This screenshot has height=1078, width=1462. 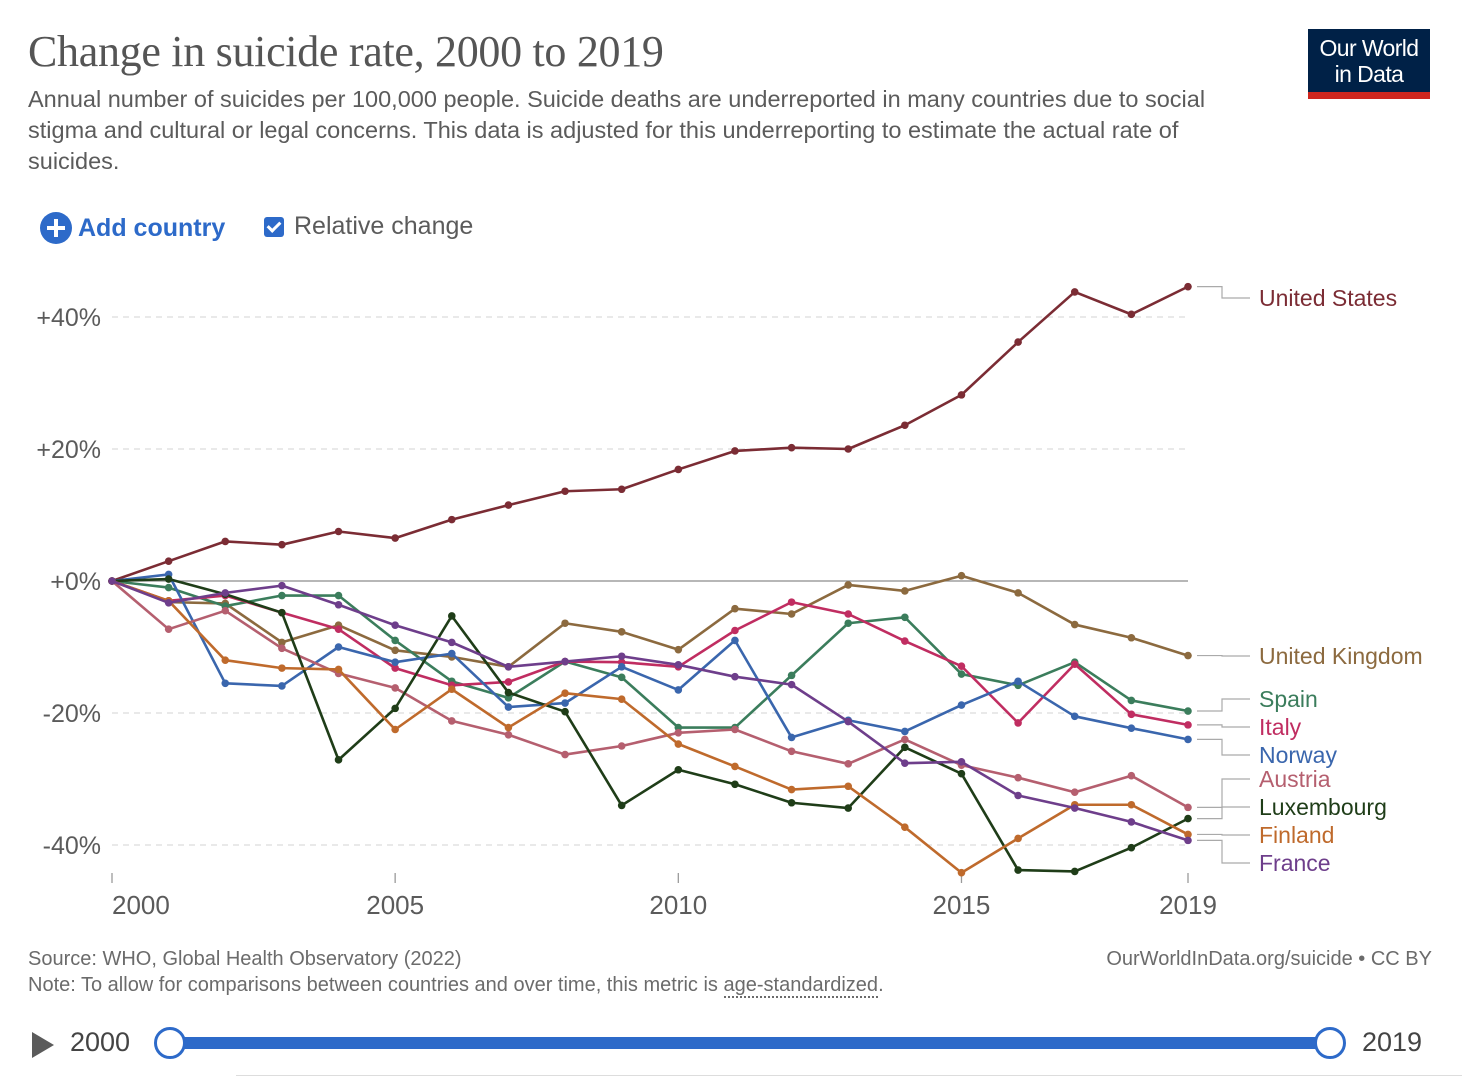 I want to click on series-label: Italy, so click(x=1280, y=727).